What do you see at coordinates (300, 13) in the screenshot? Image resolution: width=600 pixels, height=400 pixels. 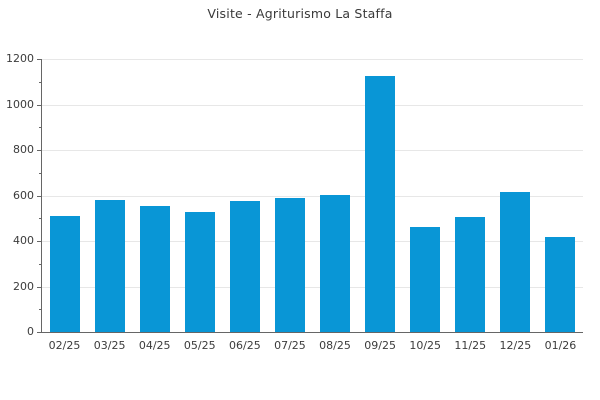 I see `chart-title: Visite - Agriturismo La Staffa` at bounding box center [300, 13].